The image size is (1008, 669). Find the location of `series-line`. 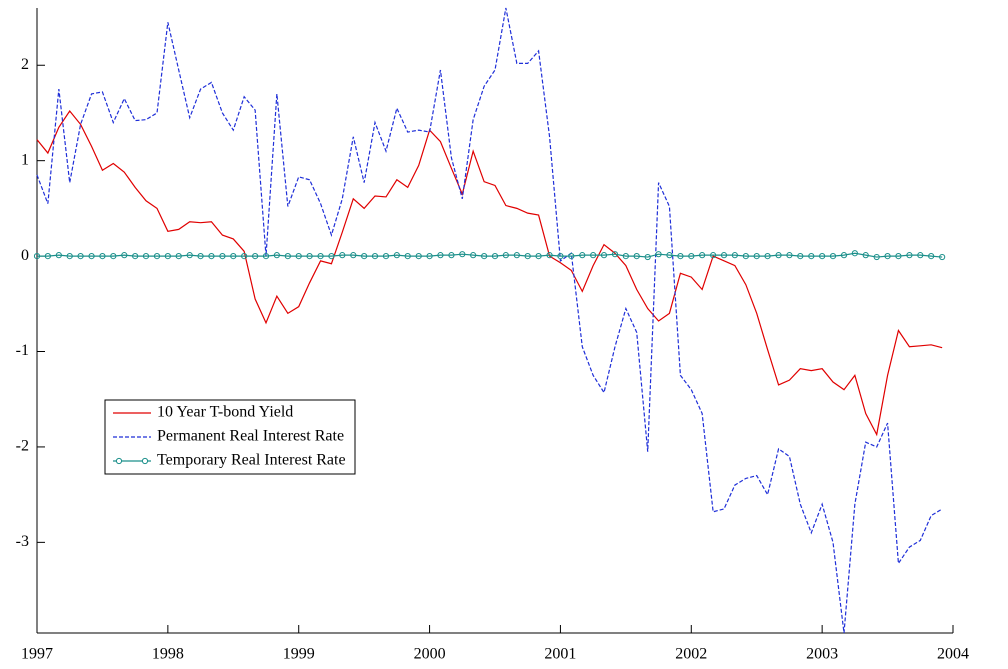

series-line is located at coordinates (490, 255).